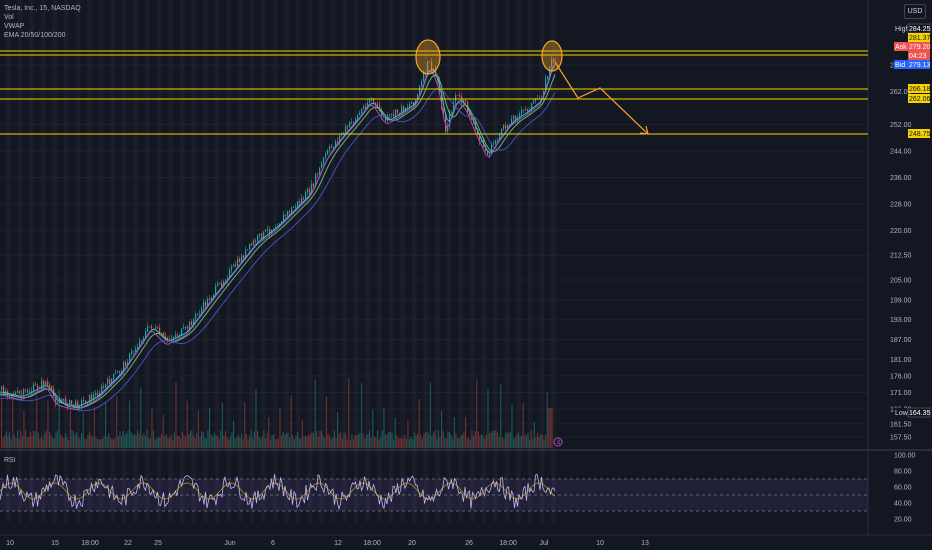 The image size is (932, 550). What do you see at coordinates (277, 413) in the screenshot?
I see `volume-bars` at bounding box center [277, 413].